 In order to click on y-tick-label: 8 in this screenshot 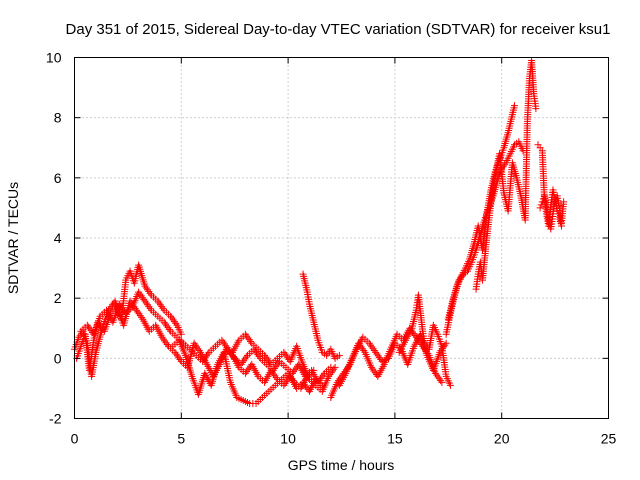, I will do `click(58, 118)`.